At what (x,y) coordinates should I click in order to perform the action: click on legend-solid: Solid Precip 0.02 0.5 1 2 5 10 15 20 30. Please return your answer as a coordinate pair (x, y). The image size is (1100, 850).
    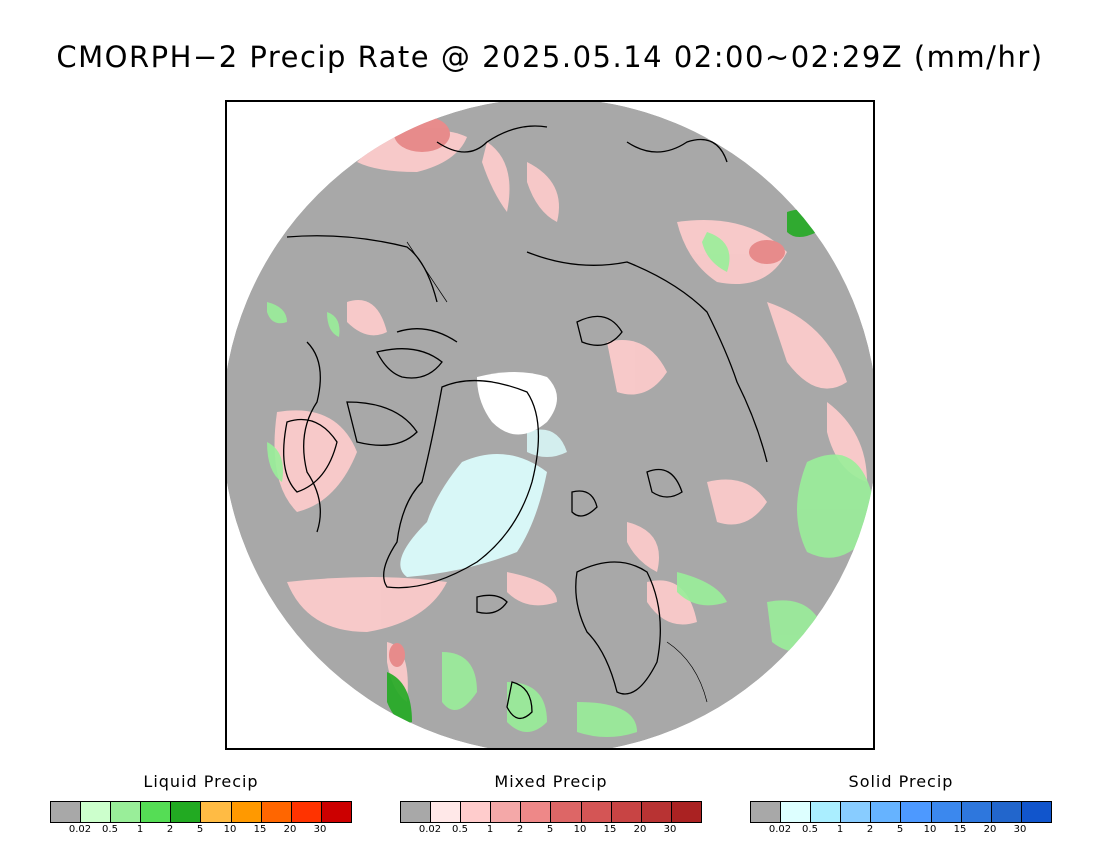
    Looking at the image, I should click on (901, 805).